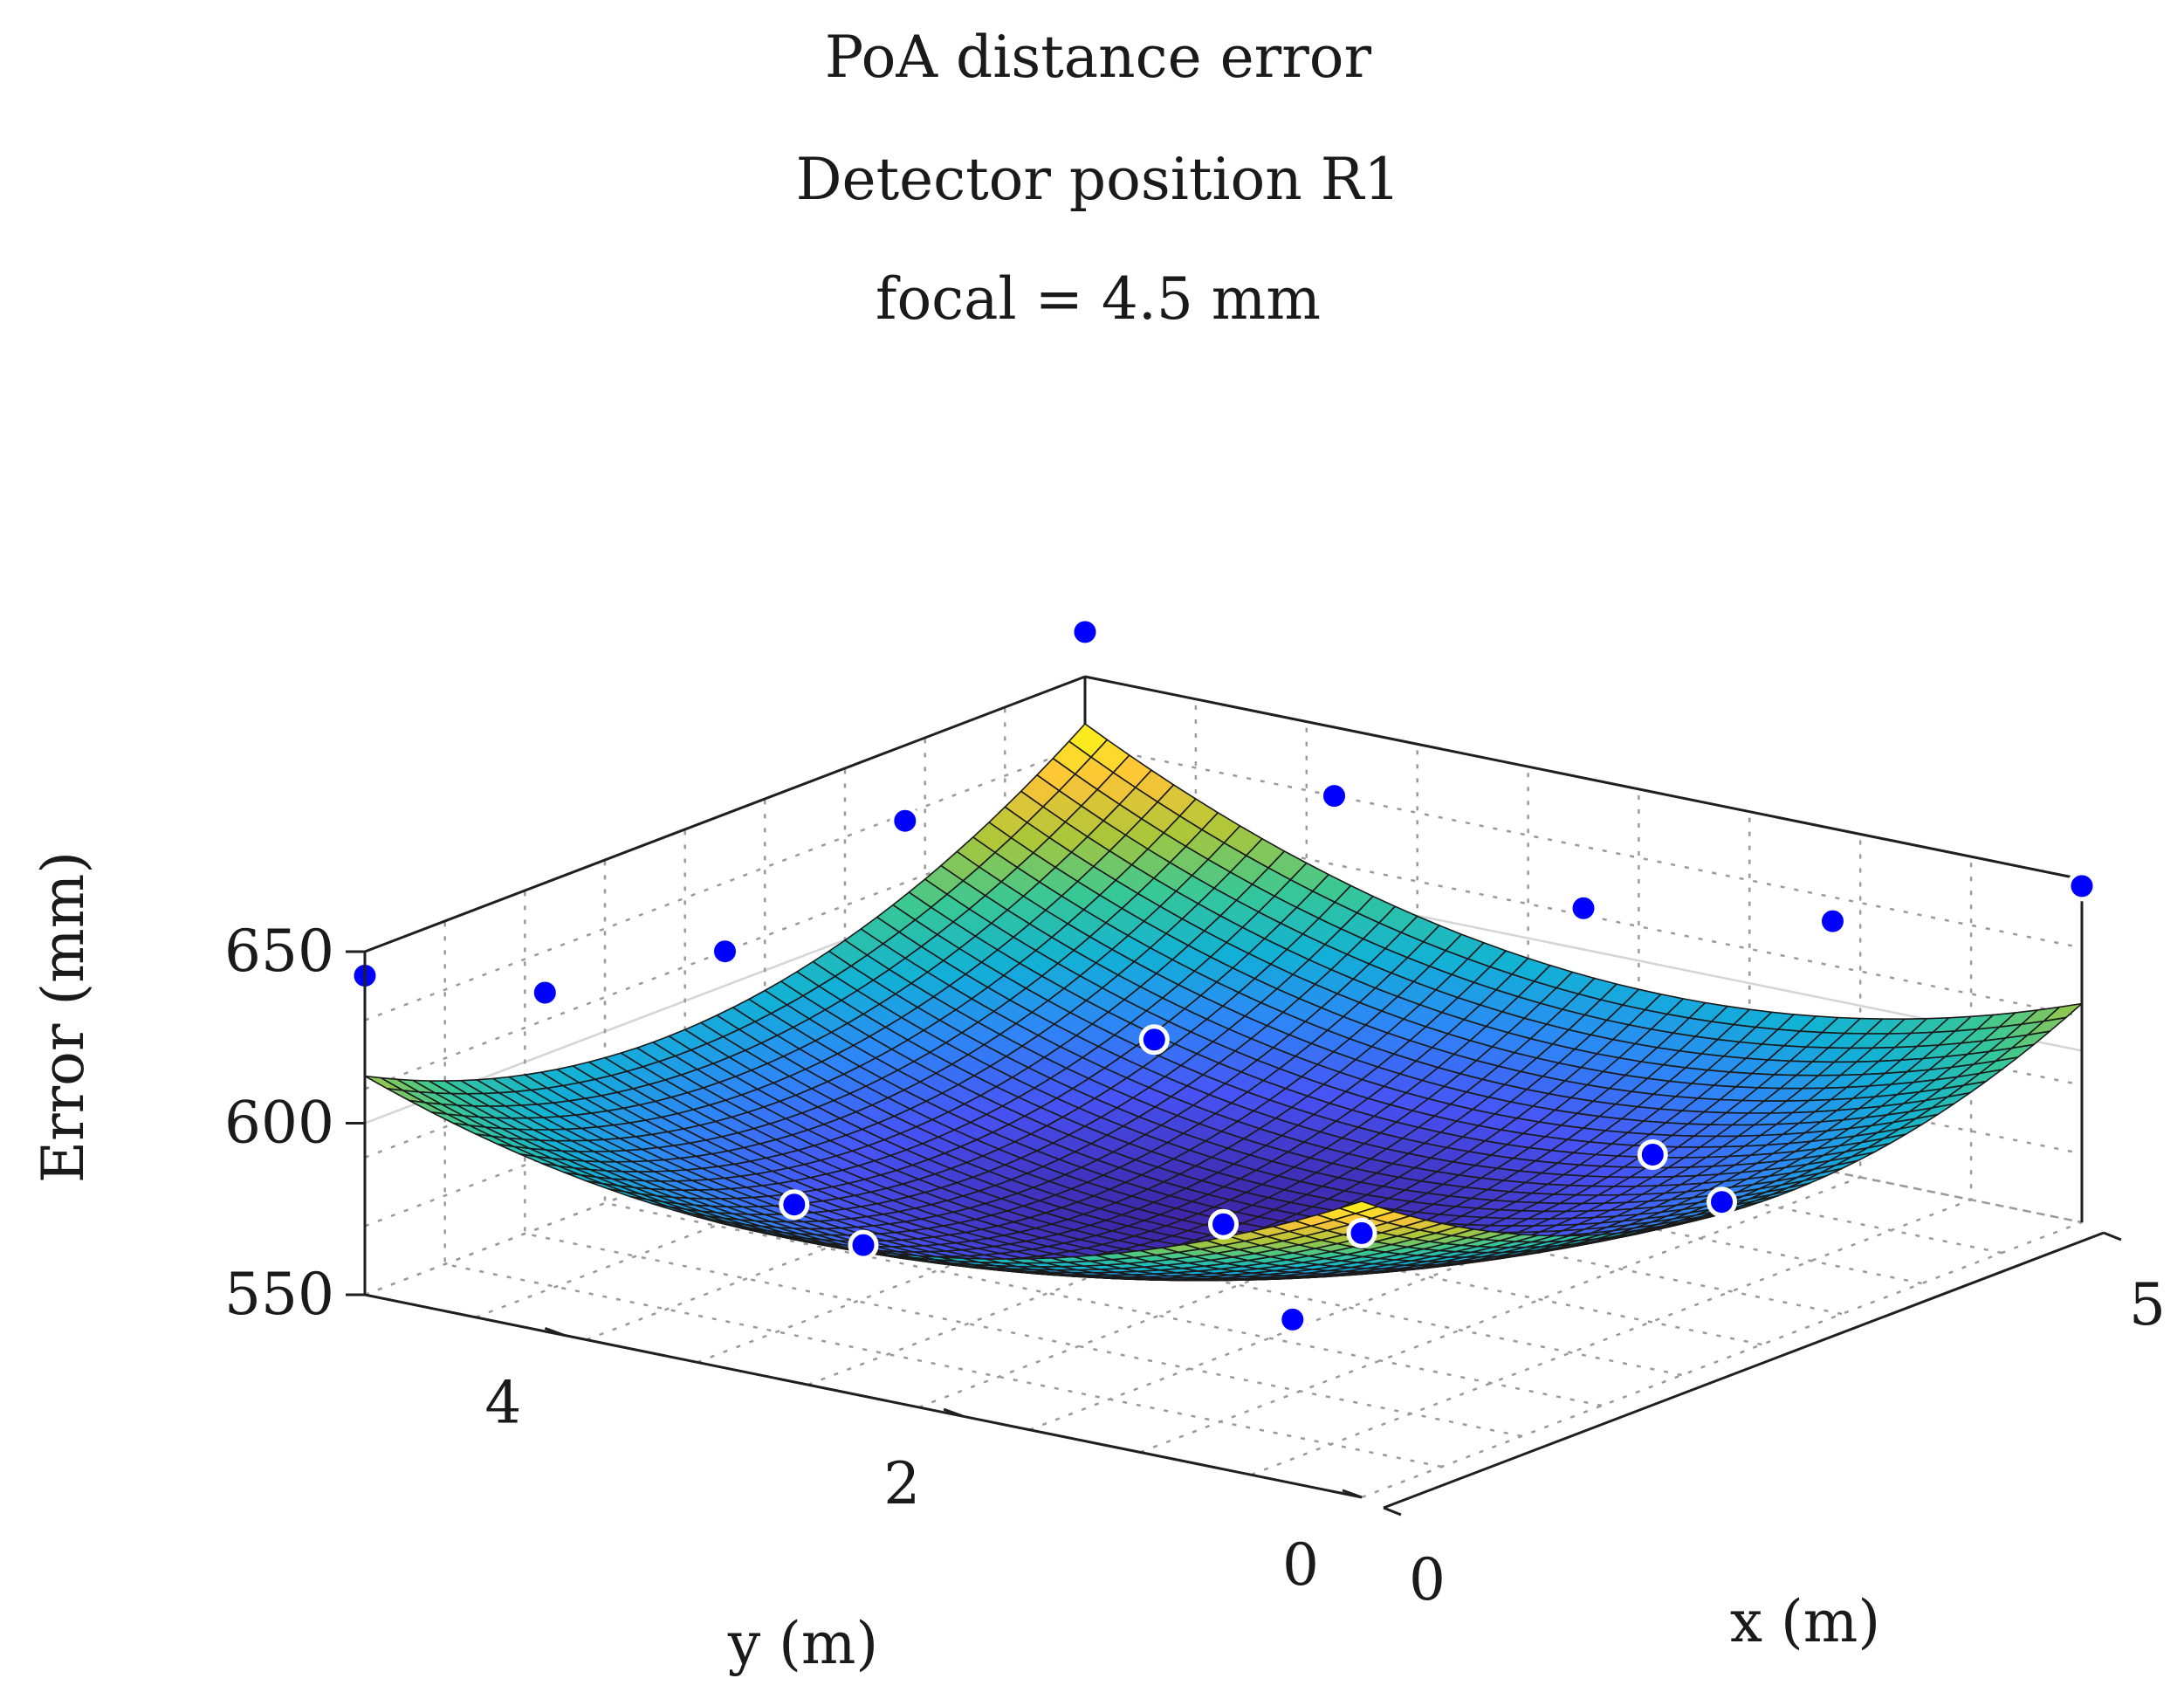 The width and height of the screenshot is (2184, 1692). What do you see at coordinates (1805, 1621) in the screenshot?
I see `x-axis-label: x (m)` at bounding box center [1805, 1621].